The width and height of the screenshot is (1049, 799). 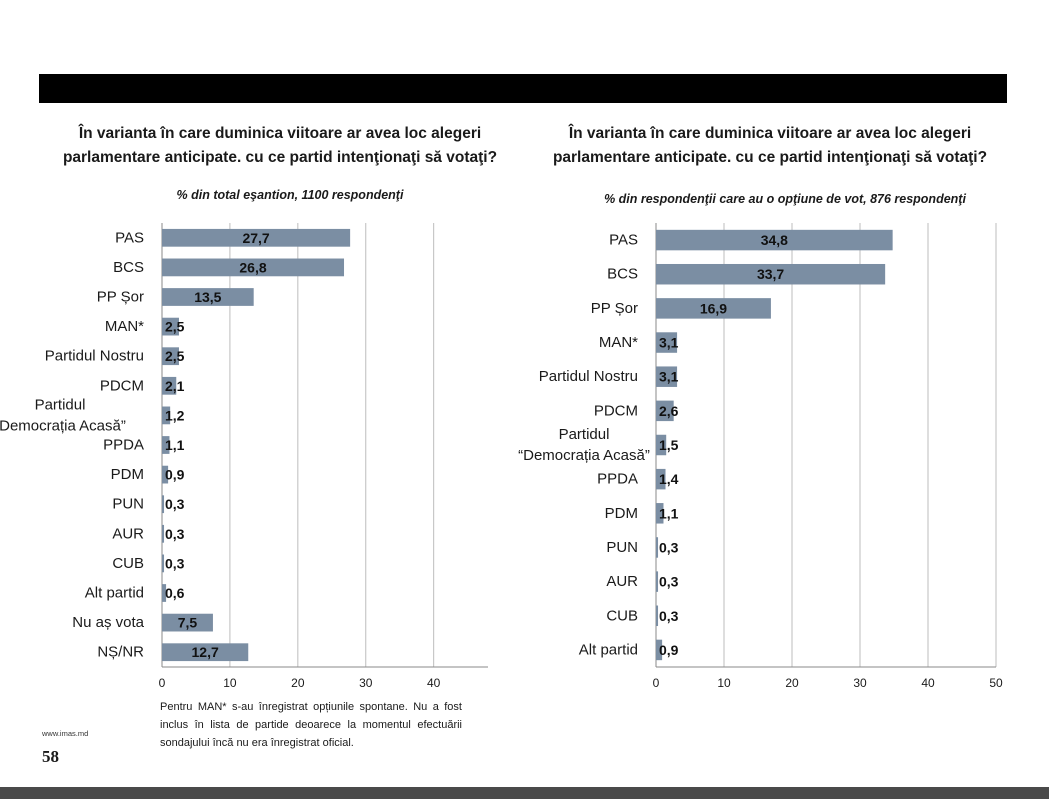 I want to click on data-label: 1,4, so click(x=669, y=479).